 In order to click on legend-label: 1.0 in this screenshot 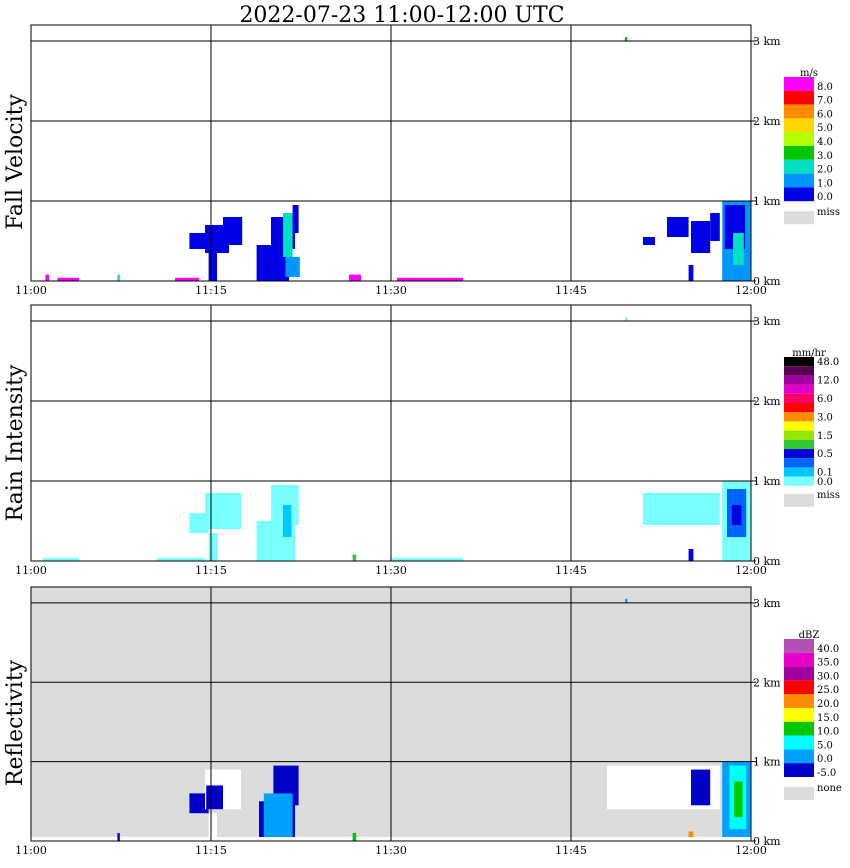, I will do `click(825, 183)`.